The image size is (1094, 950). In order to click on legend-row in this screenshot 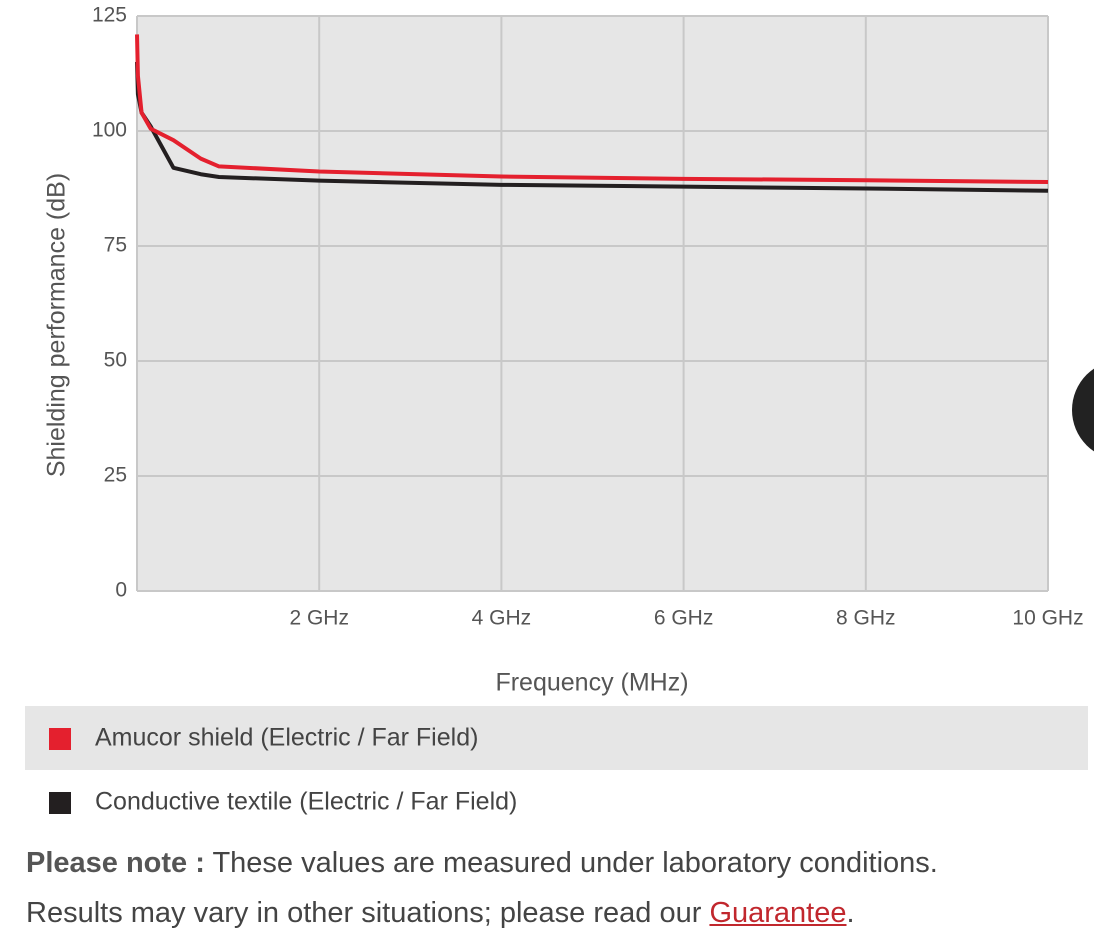, I will do `click(556, 738)`.